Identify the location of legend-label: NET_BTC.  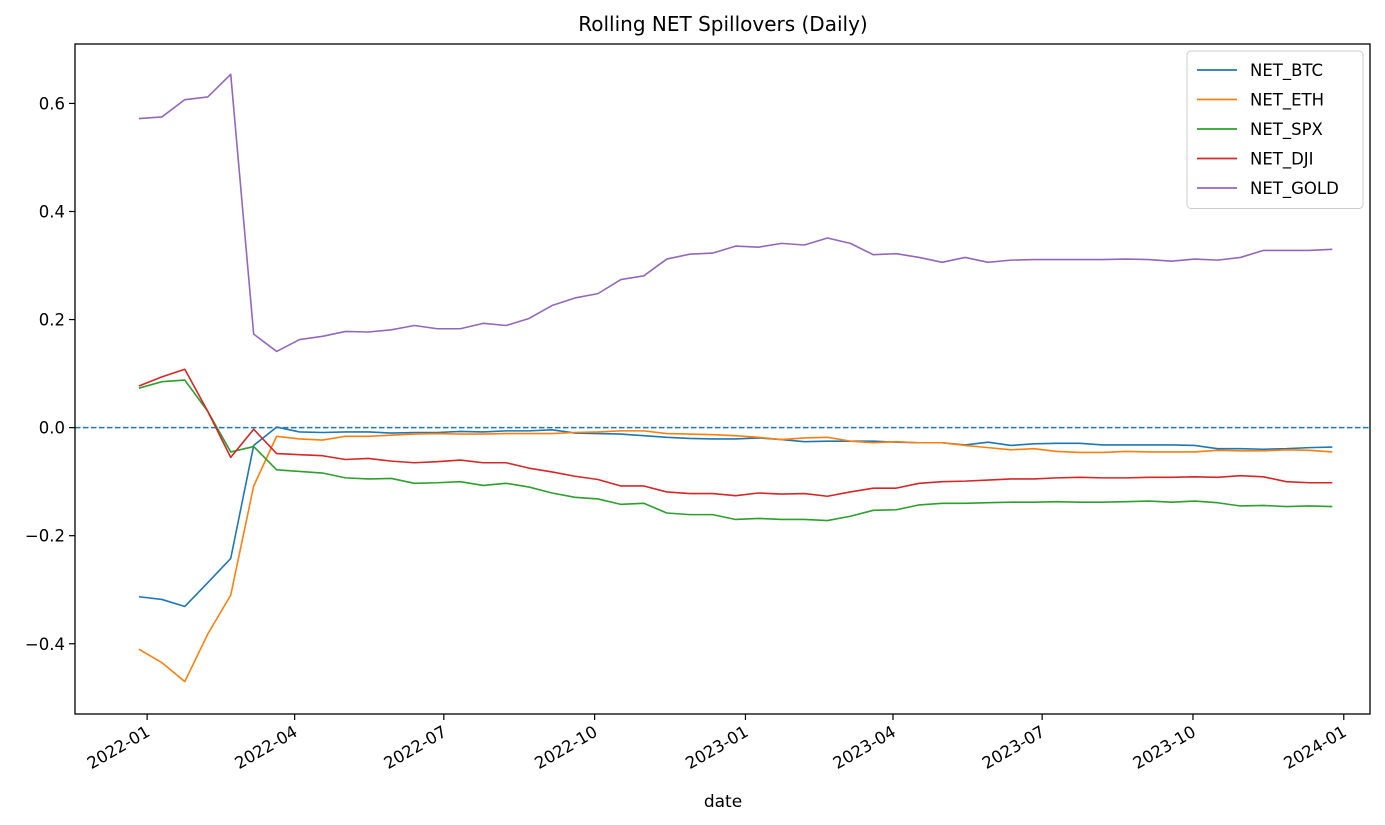
(1286, 71).